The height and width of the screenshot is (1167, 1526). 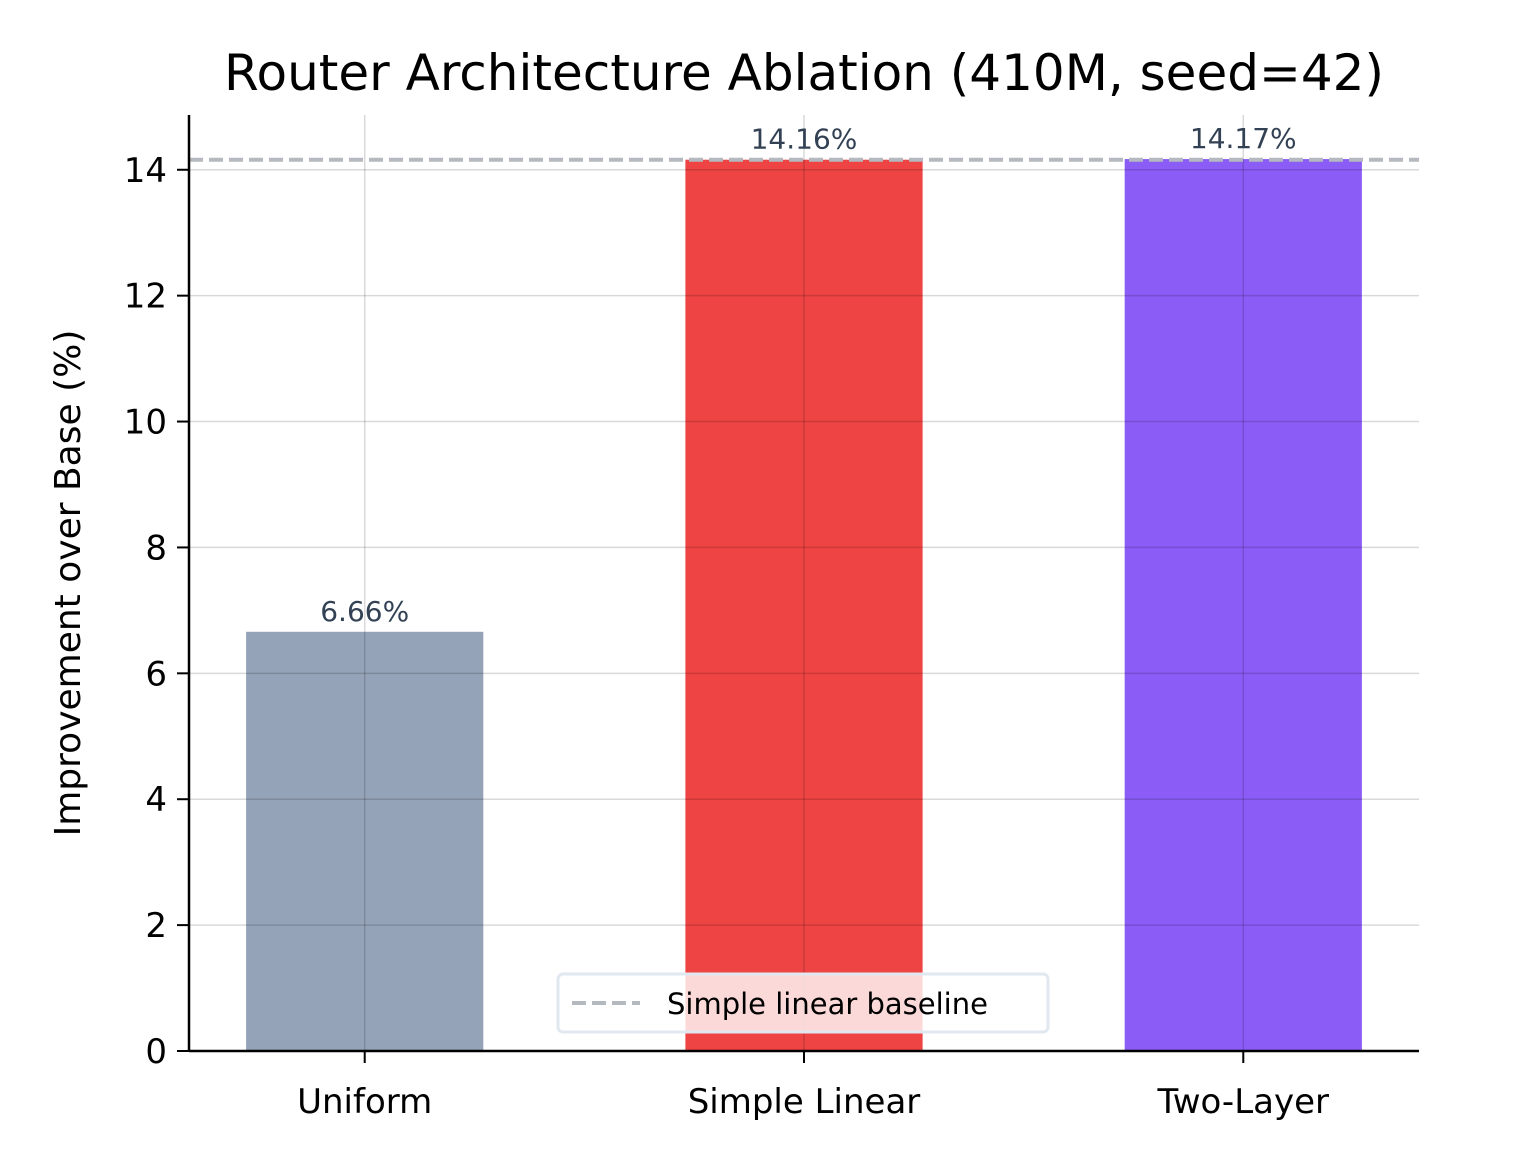 What do you see at coordinates (156, 548) in the screenshot?
I see `y-tick-label: 8` at bounding box center [156, 548].